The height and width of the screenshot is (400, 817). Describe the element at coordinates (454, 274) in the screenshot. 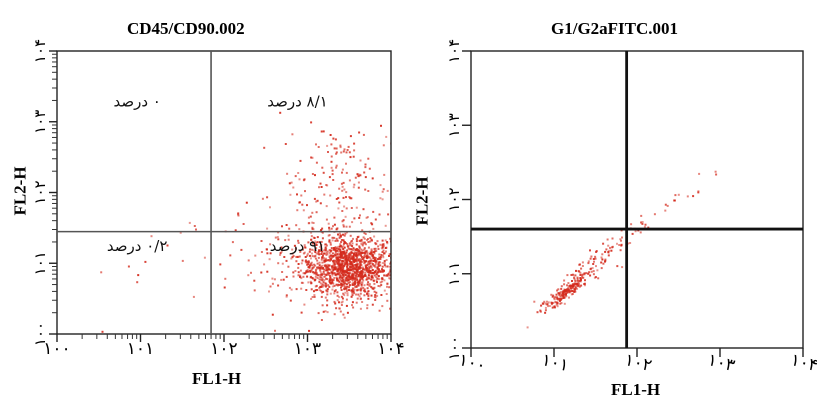

I see `chart-2-y-tick-label: ۱۰۱` at that location.